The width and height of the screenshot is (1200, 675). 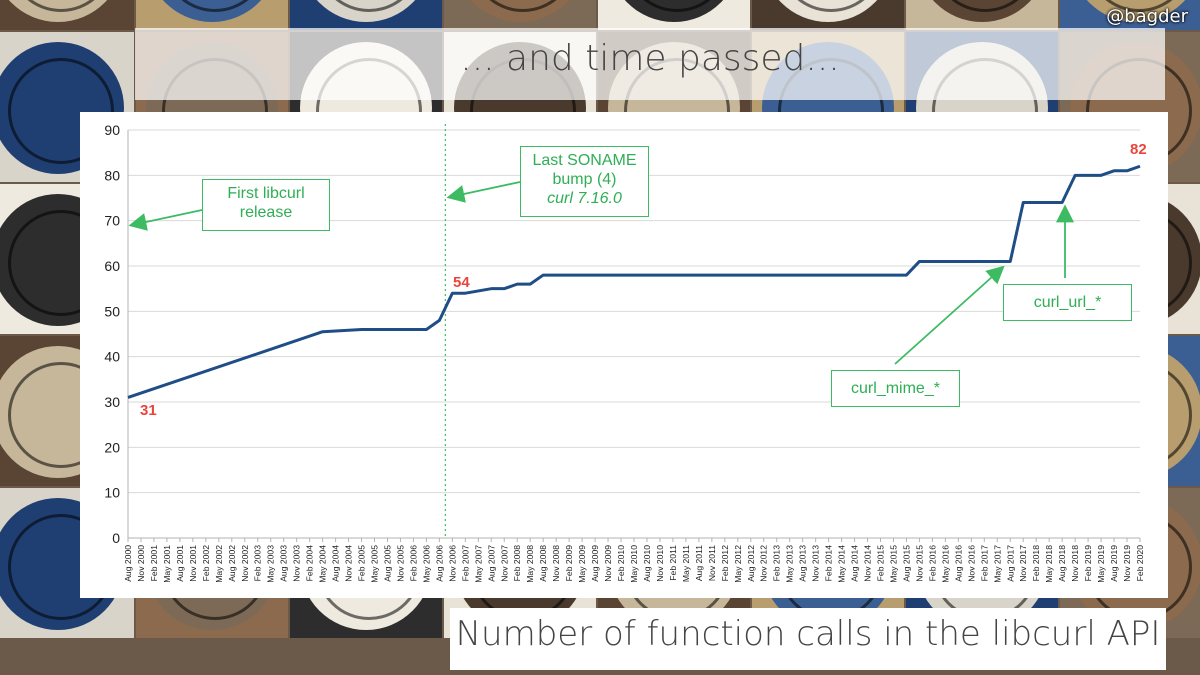 What do you see at coordinates (945, 564) in the screenshot?
I see `x-tick-label: May 2016` at bounding box center [945, 564].